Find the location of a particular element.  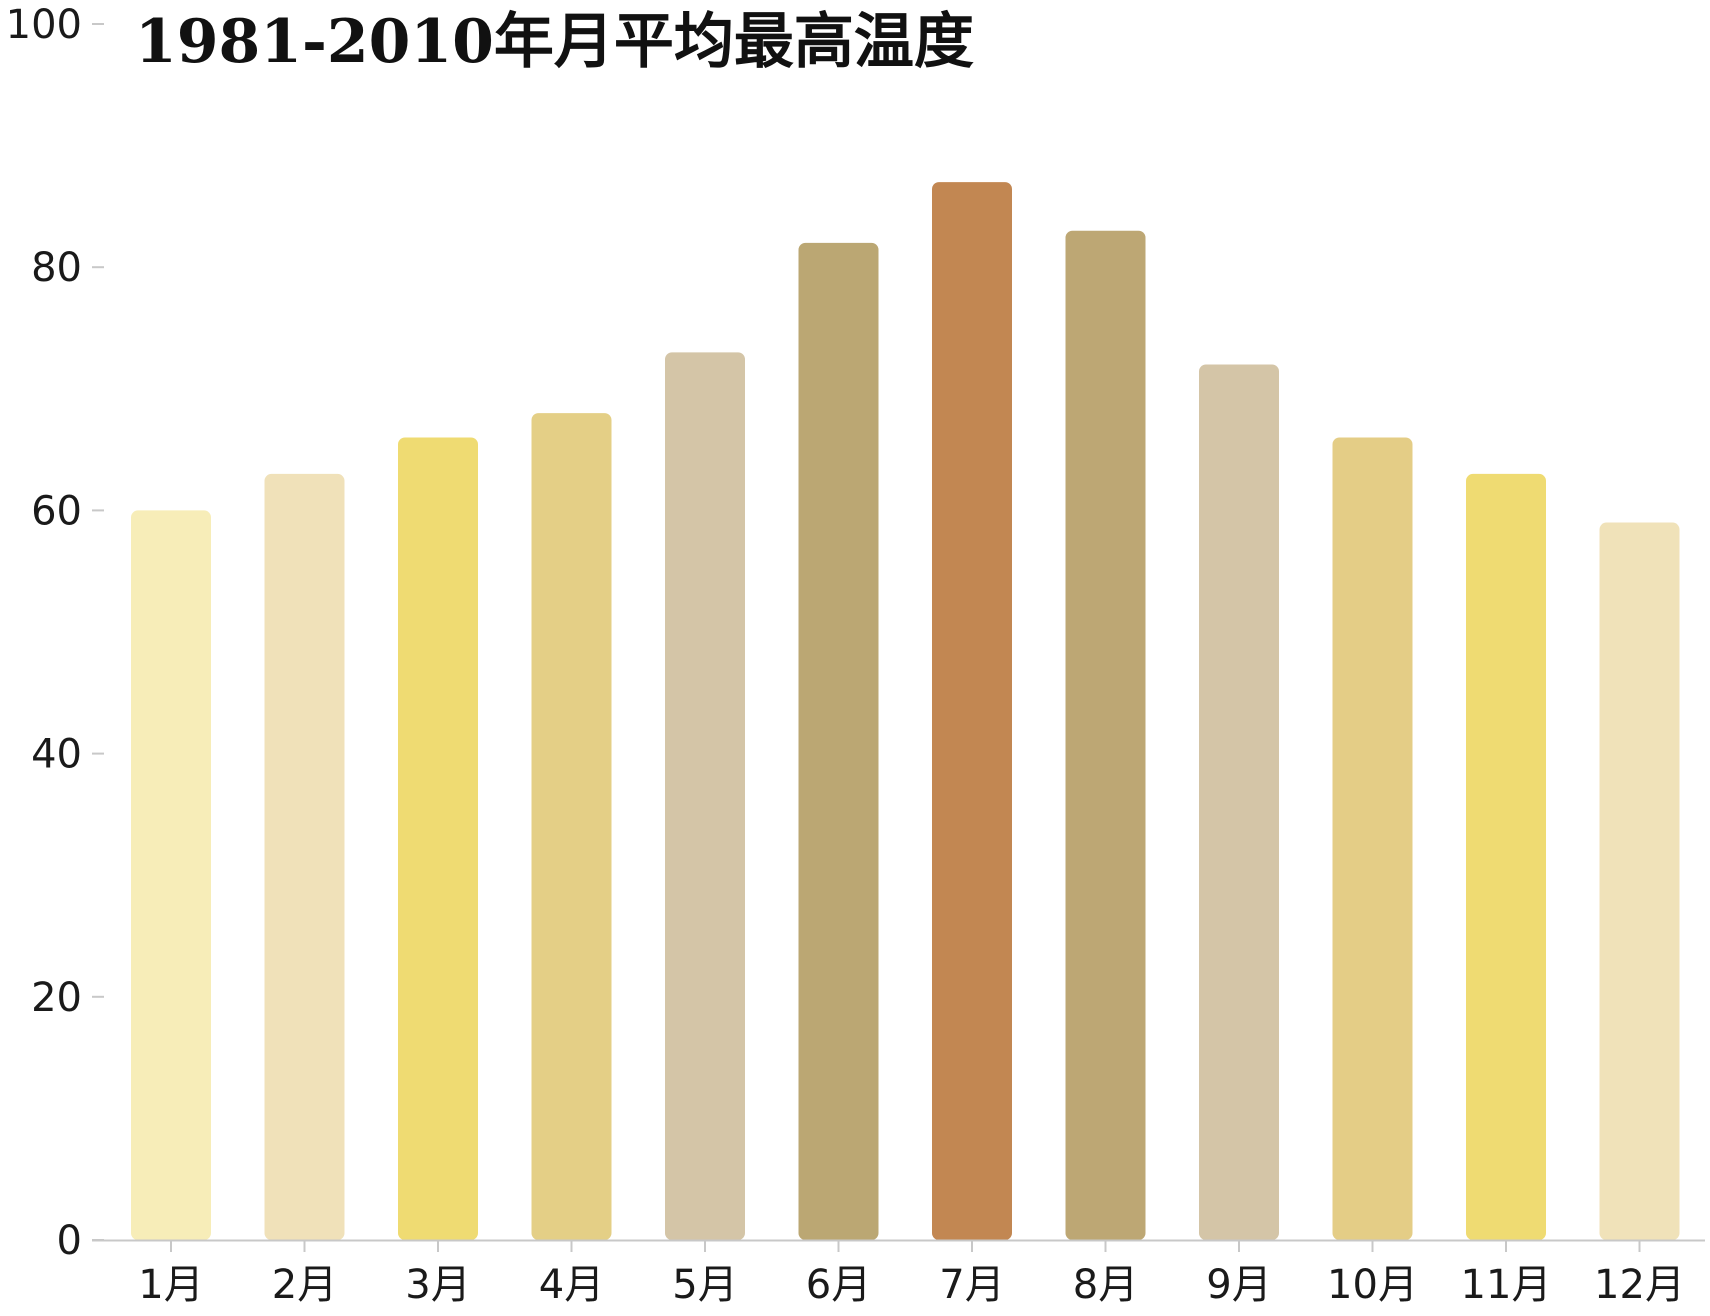

x-tick-label-4: 4月 is located at coordinates (571, 1285).